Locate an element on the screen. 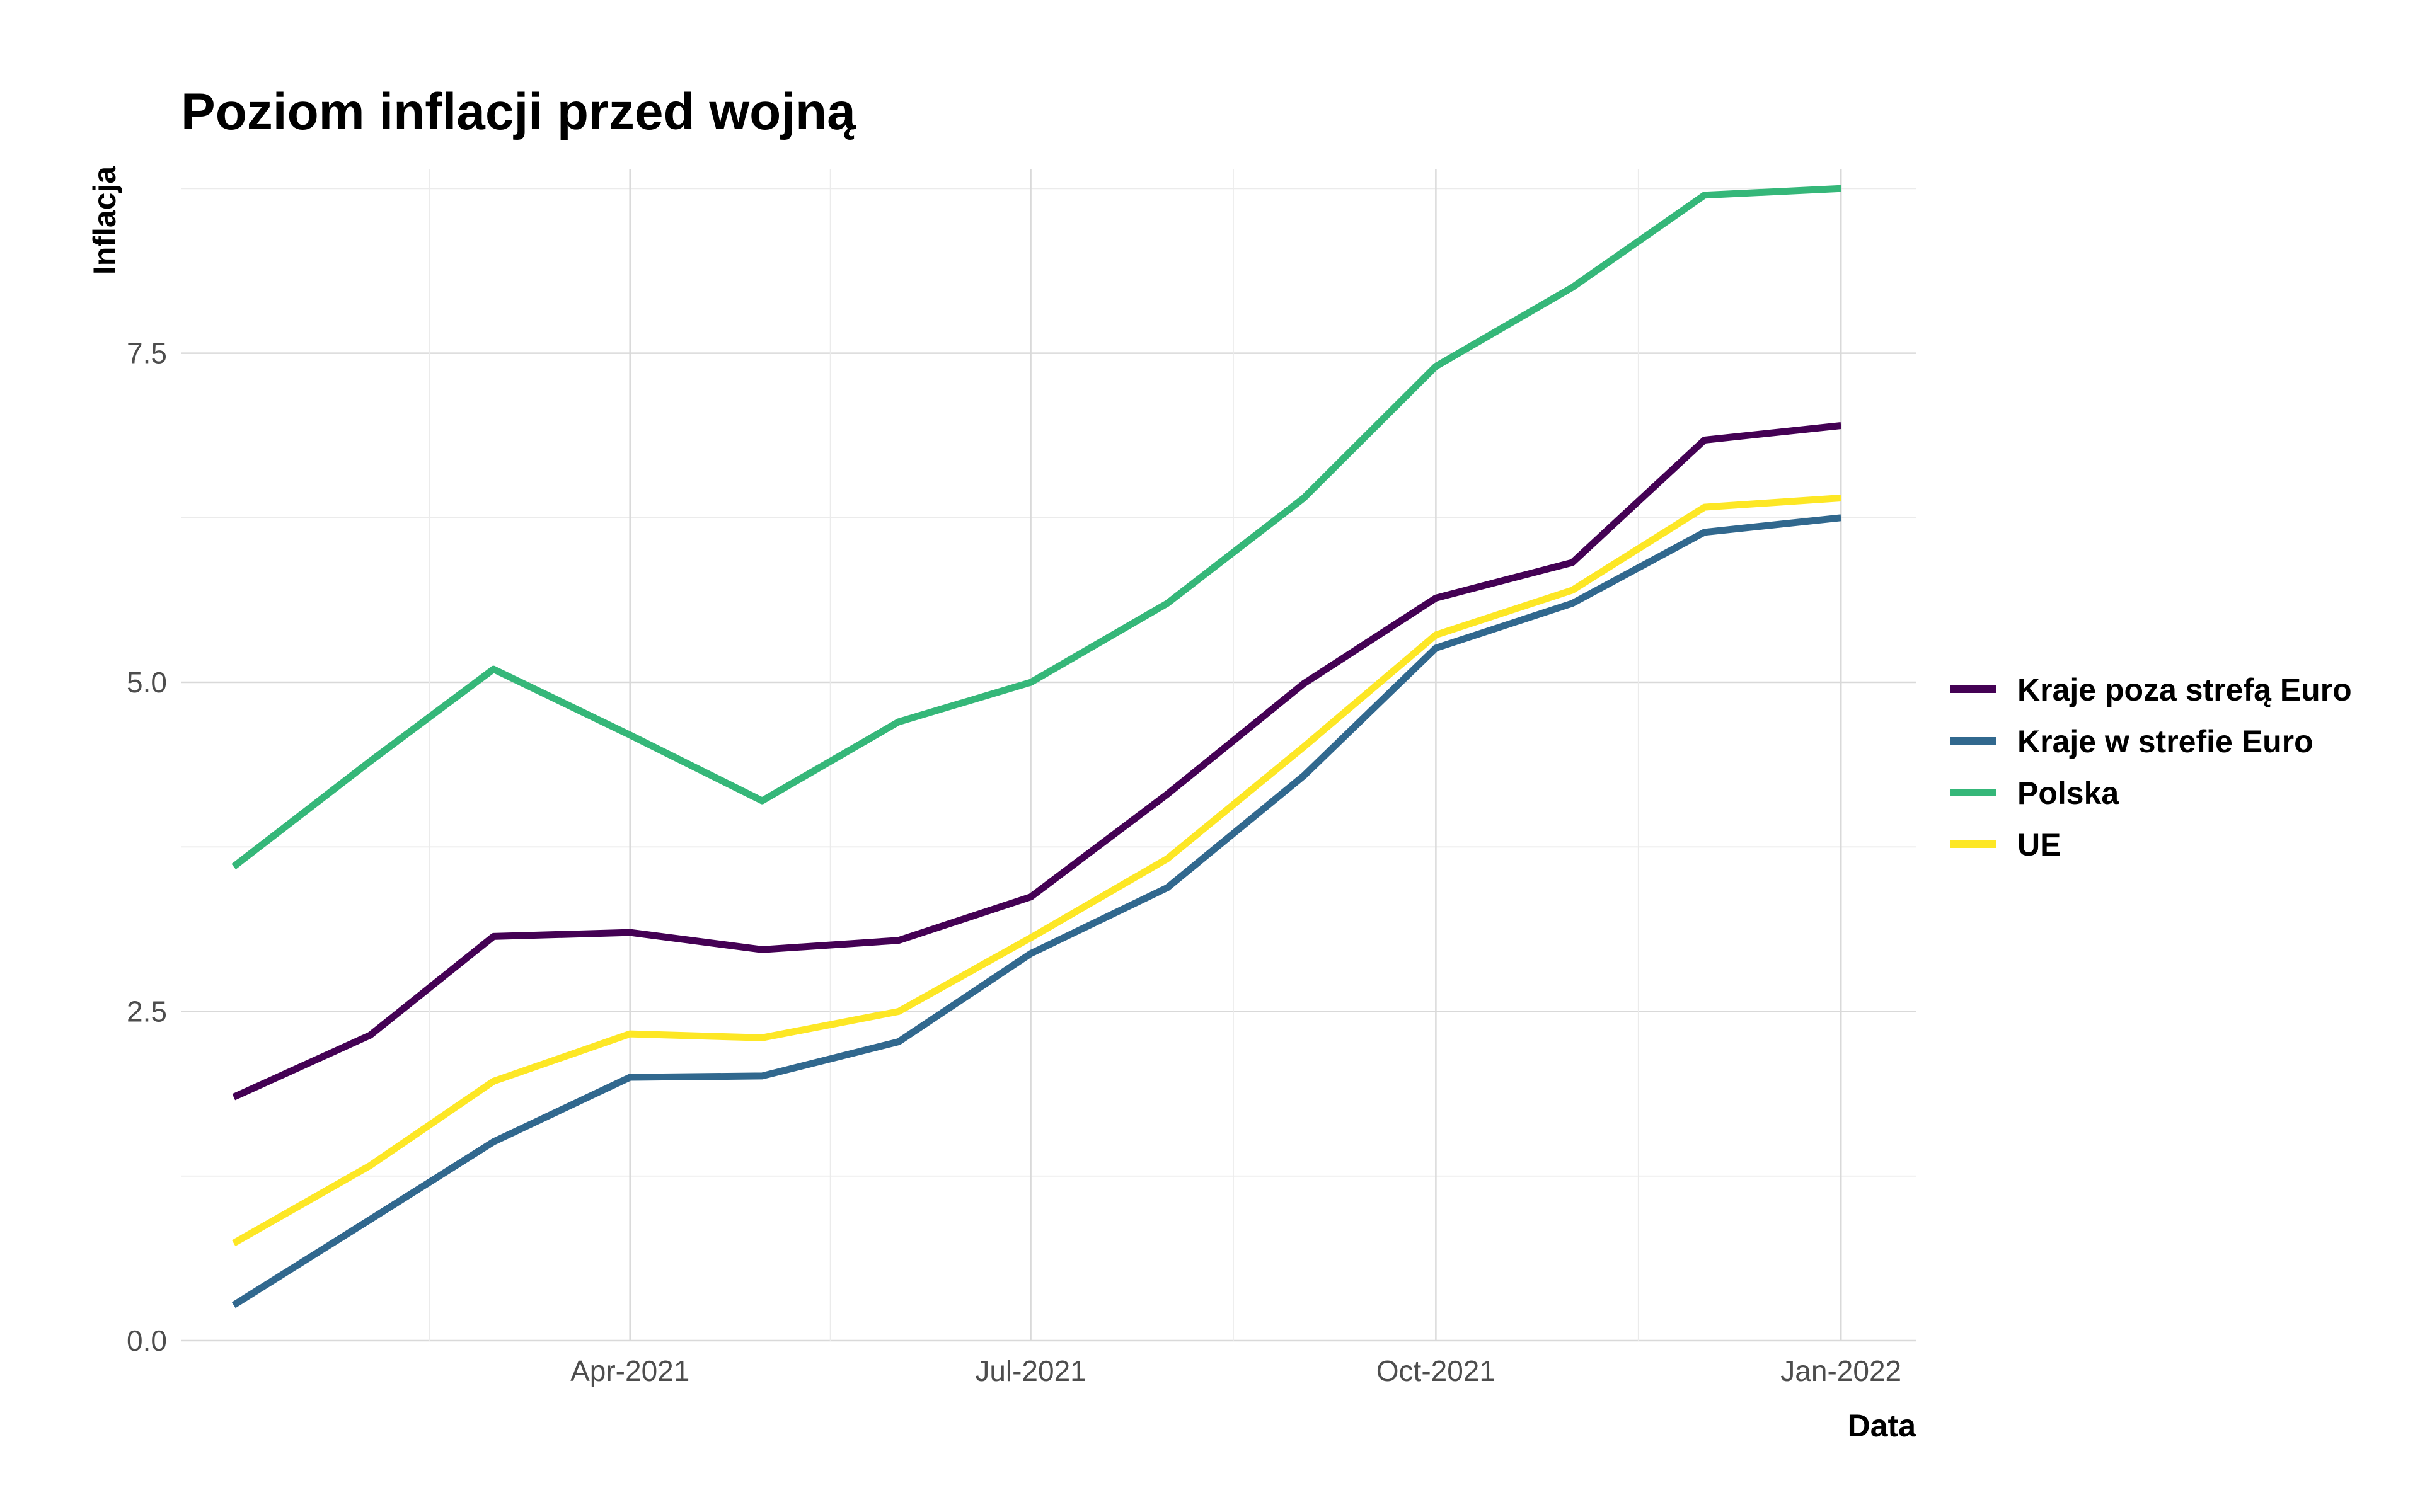 The image size is (2420, 1512). y-axis: 0.0 2.5 5.0 7.5 is located at coordinates (147, 847).